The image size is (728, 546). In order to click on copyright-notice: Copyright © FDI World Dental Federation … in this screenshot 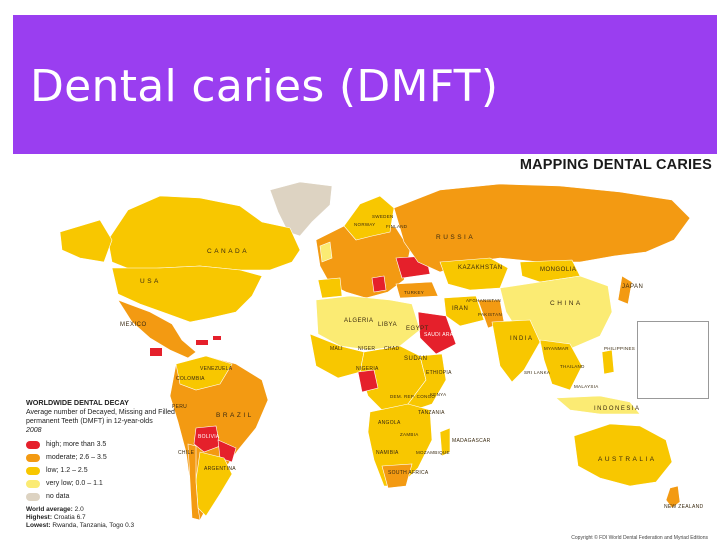, I will do `click(639, 538)`.